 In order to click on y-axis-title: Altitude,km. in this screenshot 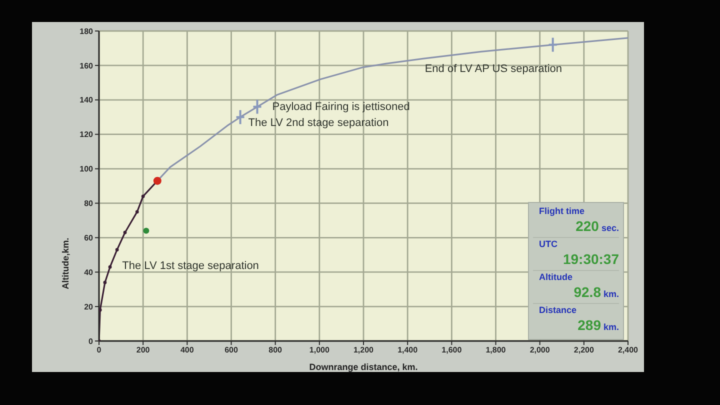, I will do `click(65, 264)`.